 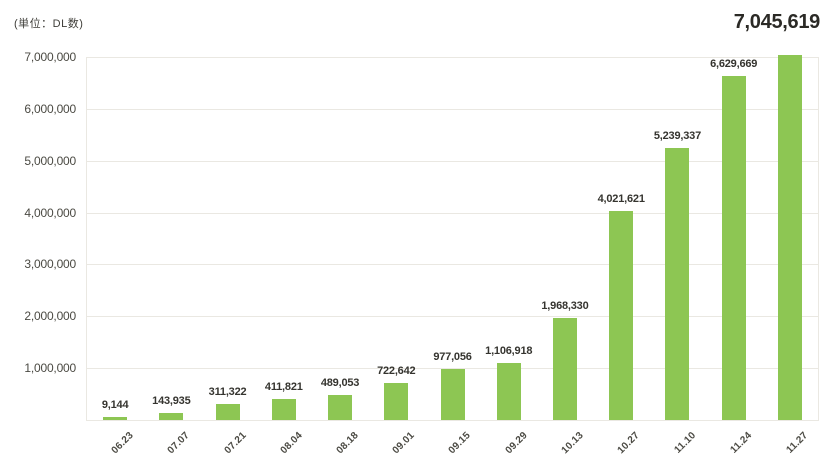 What do you see at coordinates (677, 284) in the screenshot?
I see `bar-11.10` at bounding box center [677, 284].